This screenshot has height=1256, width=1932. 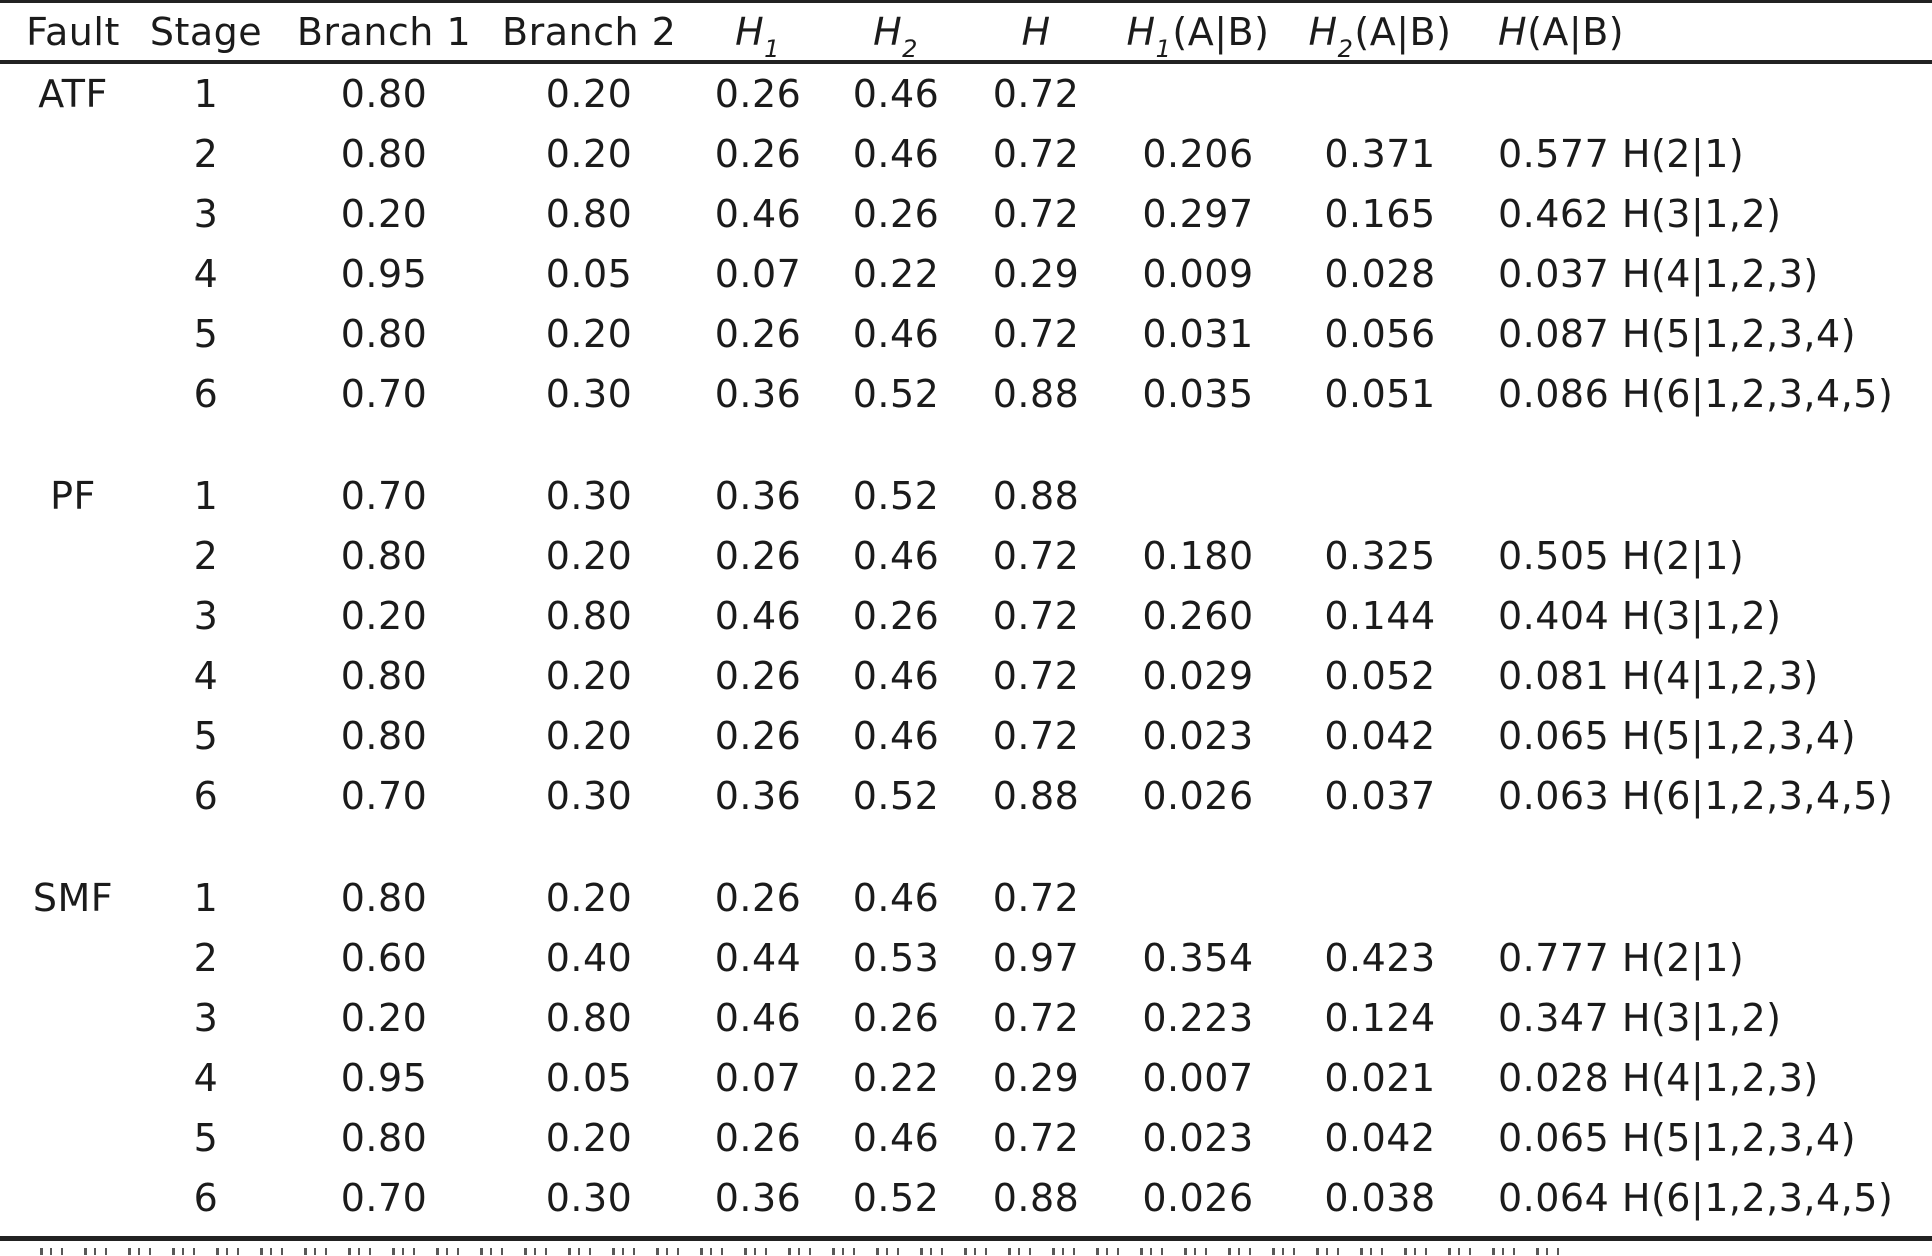 I want to click on cell-h_ab: 0.028 H(4|1,2,3), so click(x=1658, y=1078).